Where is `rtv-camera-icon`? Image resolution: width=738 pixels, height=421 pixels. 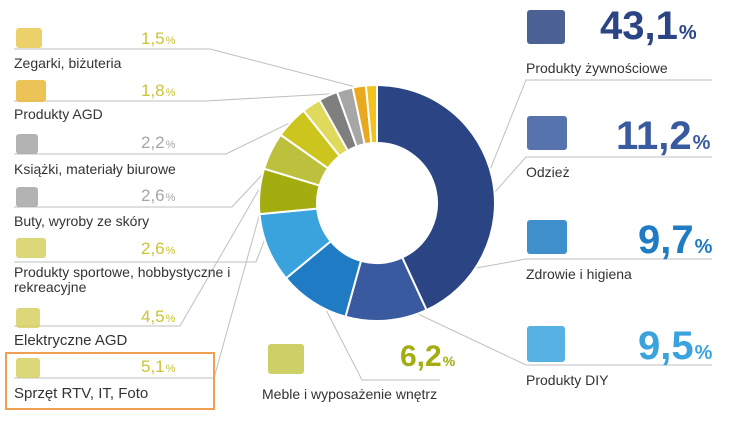
rtv-camera-icon is located at coordinates (28, 368).